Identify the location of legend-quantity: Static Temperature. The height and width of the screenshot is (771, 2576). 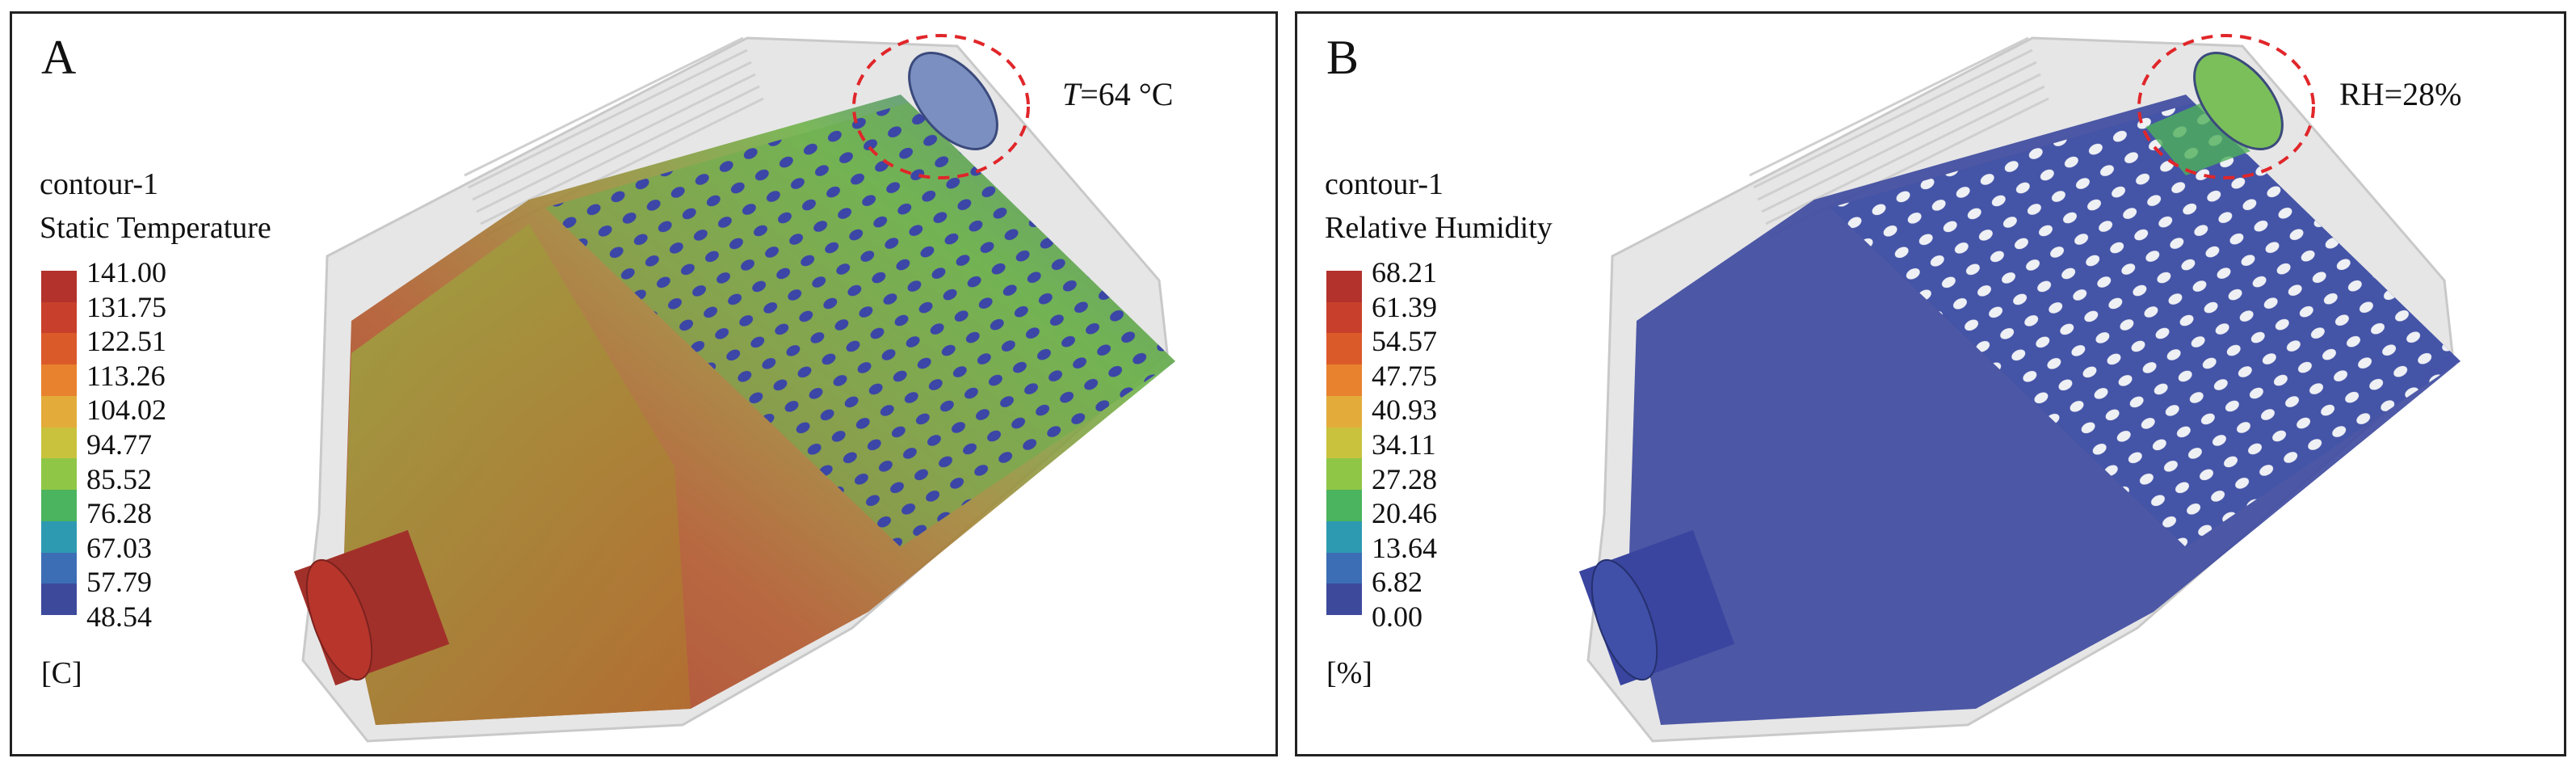
(156, 228).